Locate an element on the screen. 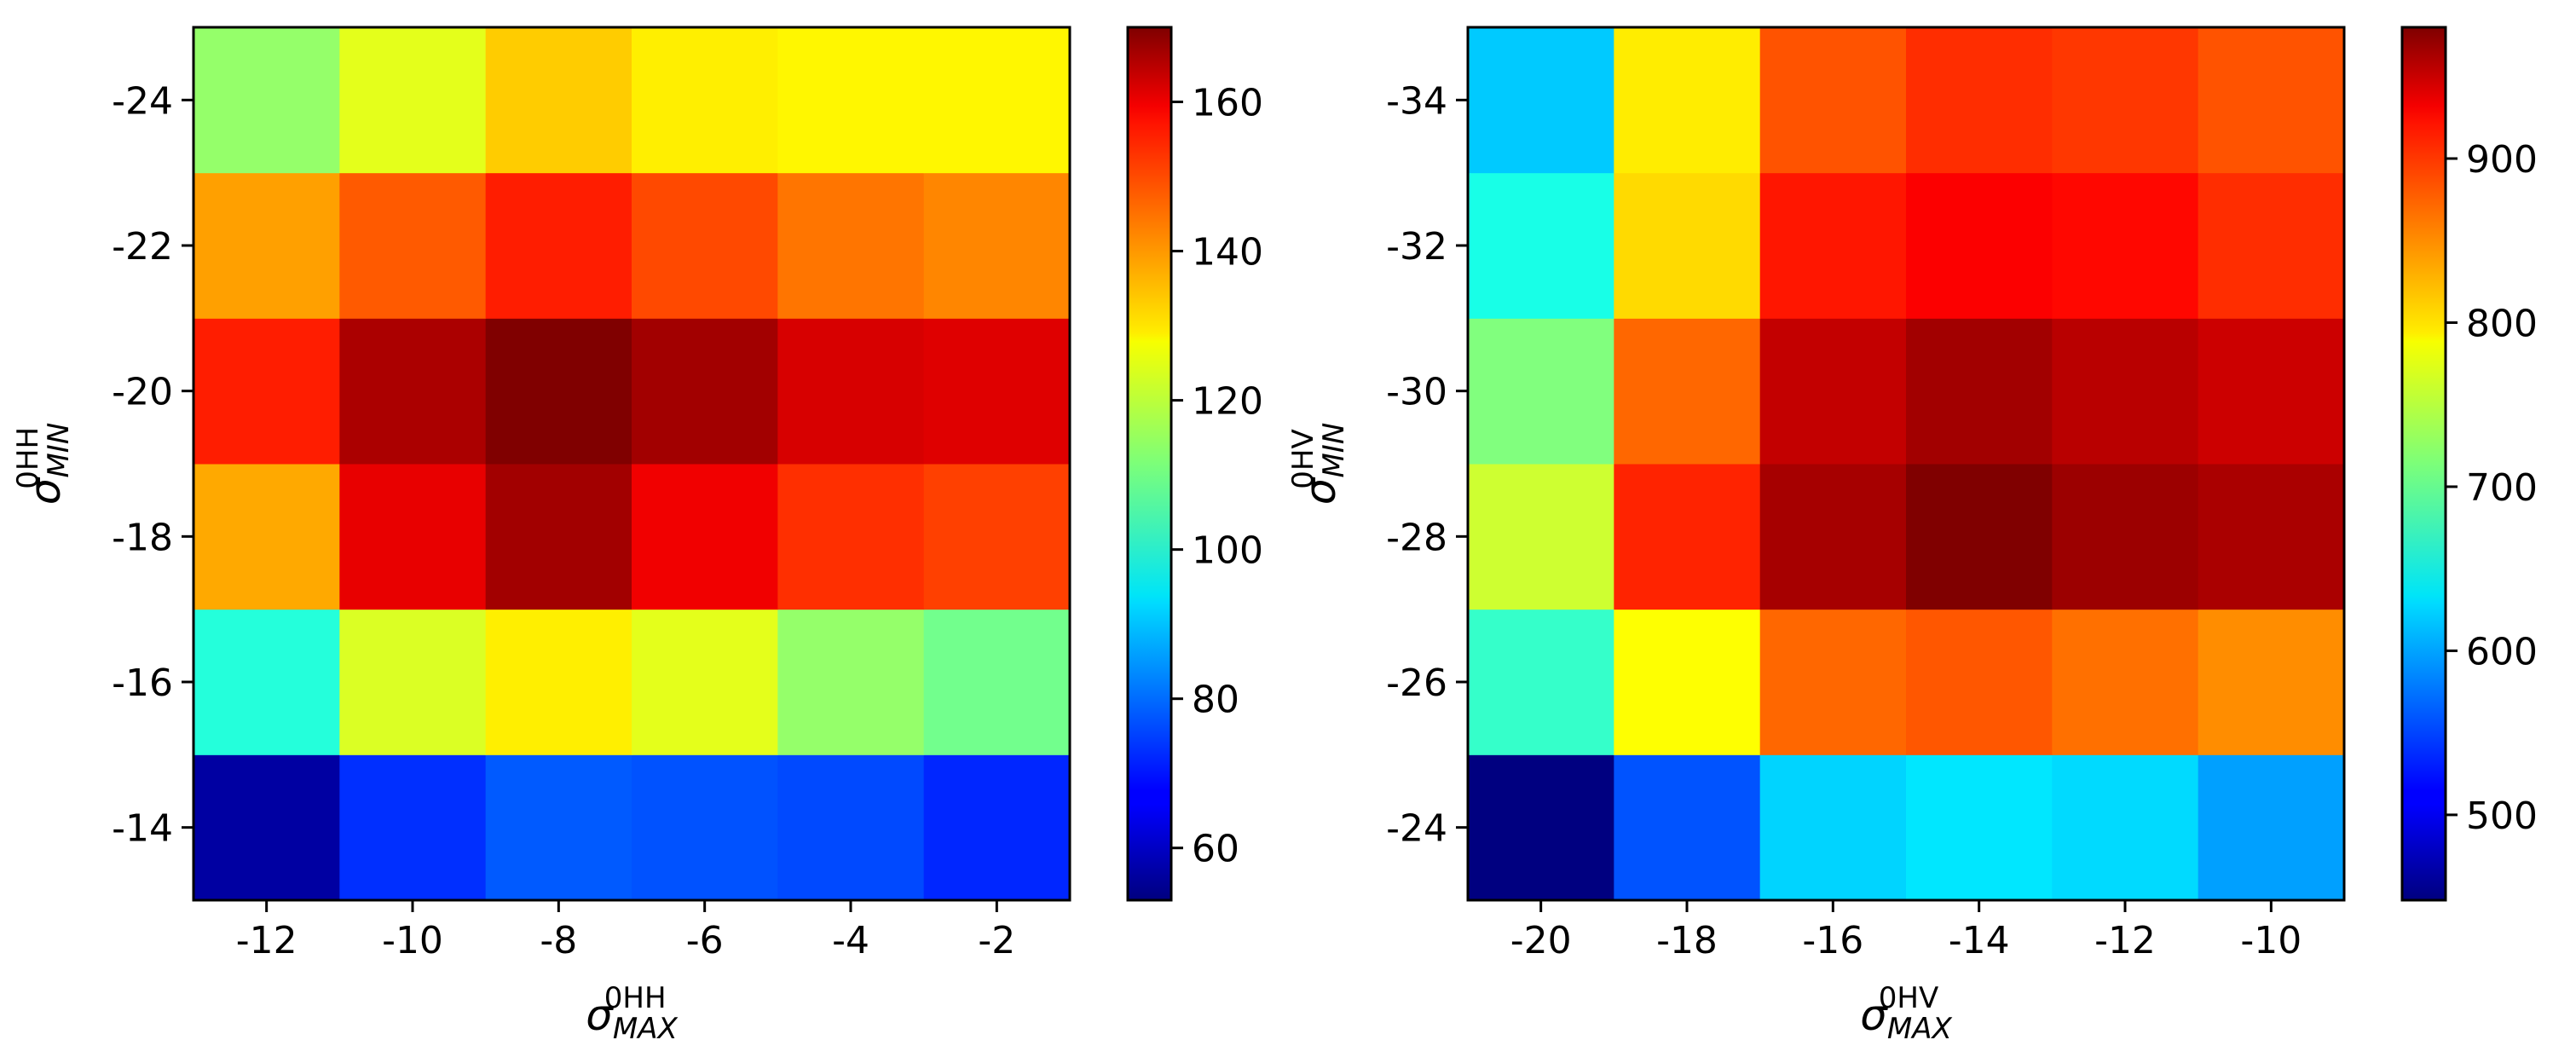 The width and height of the screenshot is (2576, 1063). y-tick-label-hh-2: -18 is located at coordinates (142, 537).